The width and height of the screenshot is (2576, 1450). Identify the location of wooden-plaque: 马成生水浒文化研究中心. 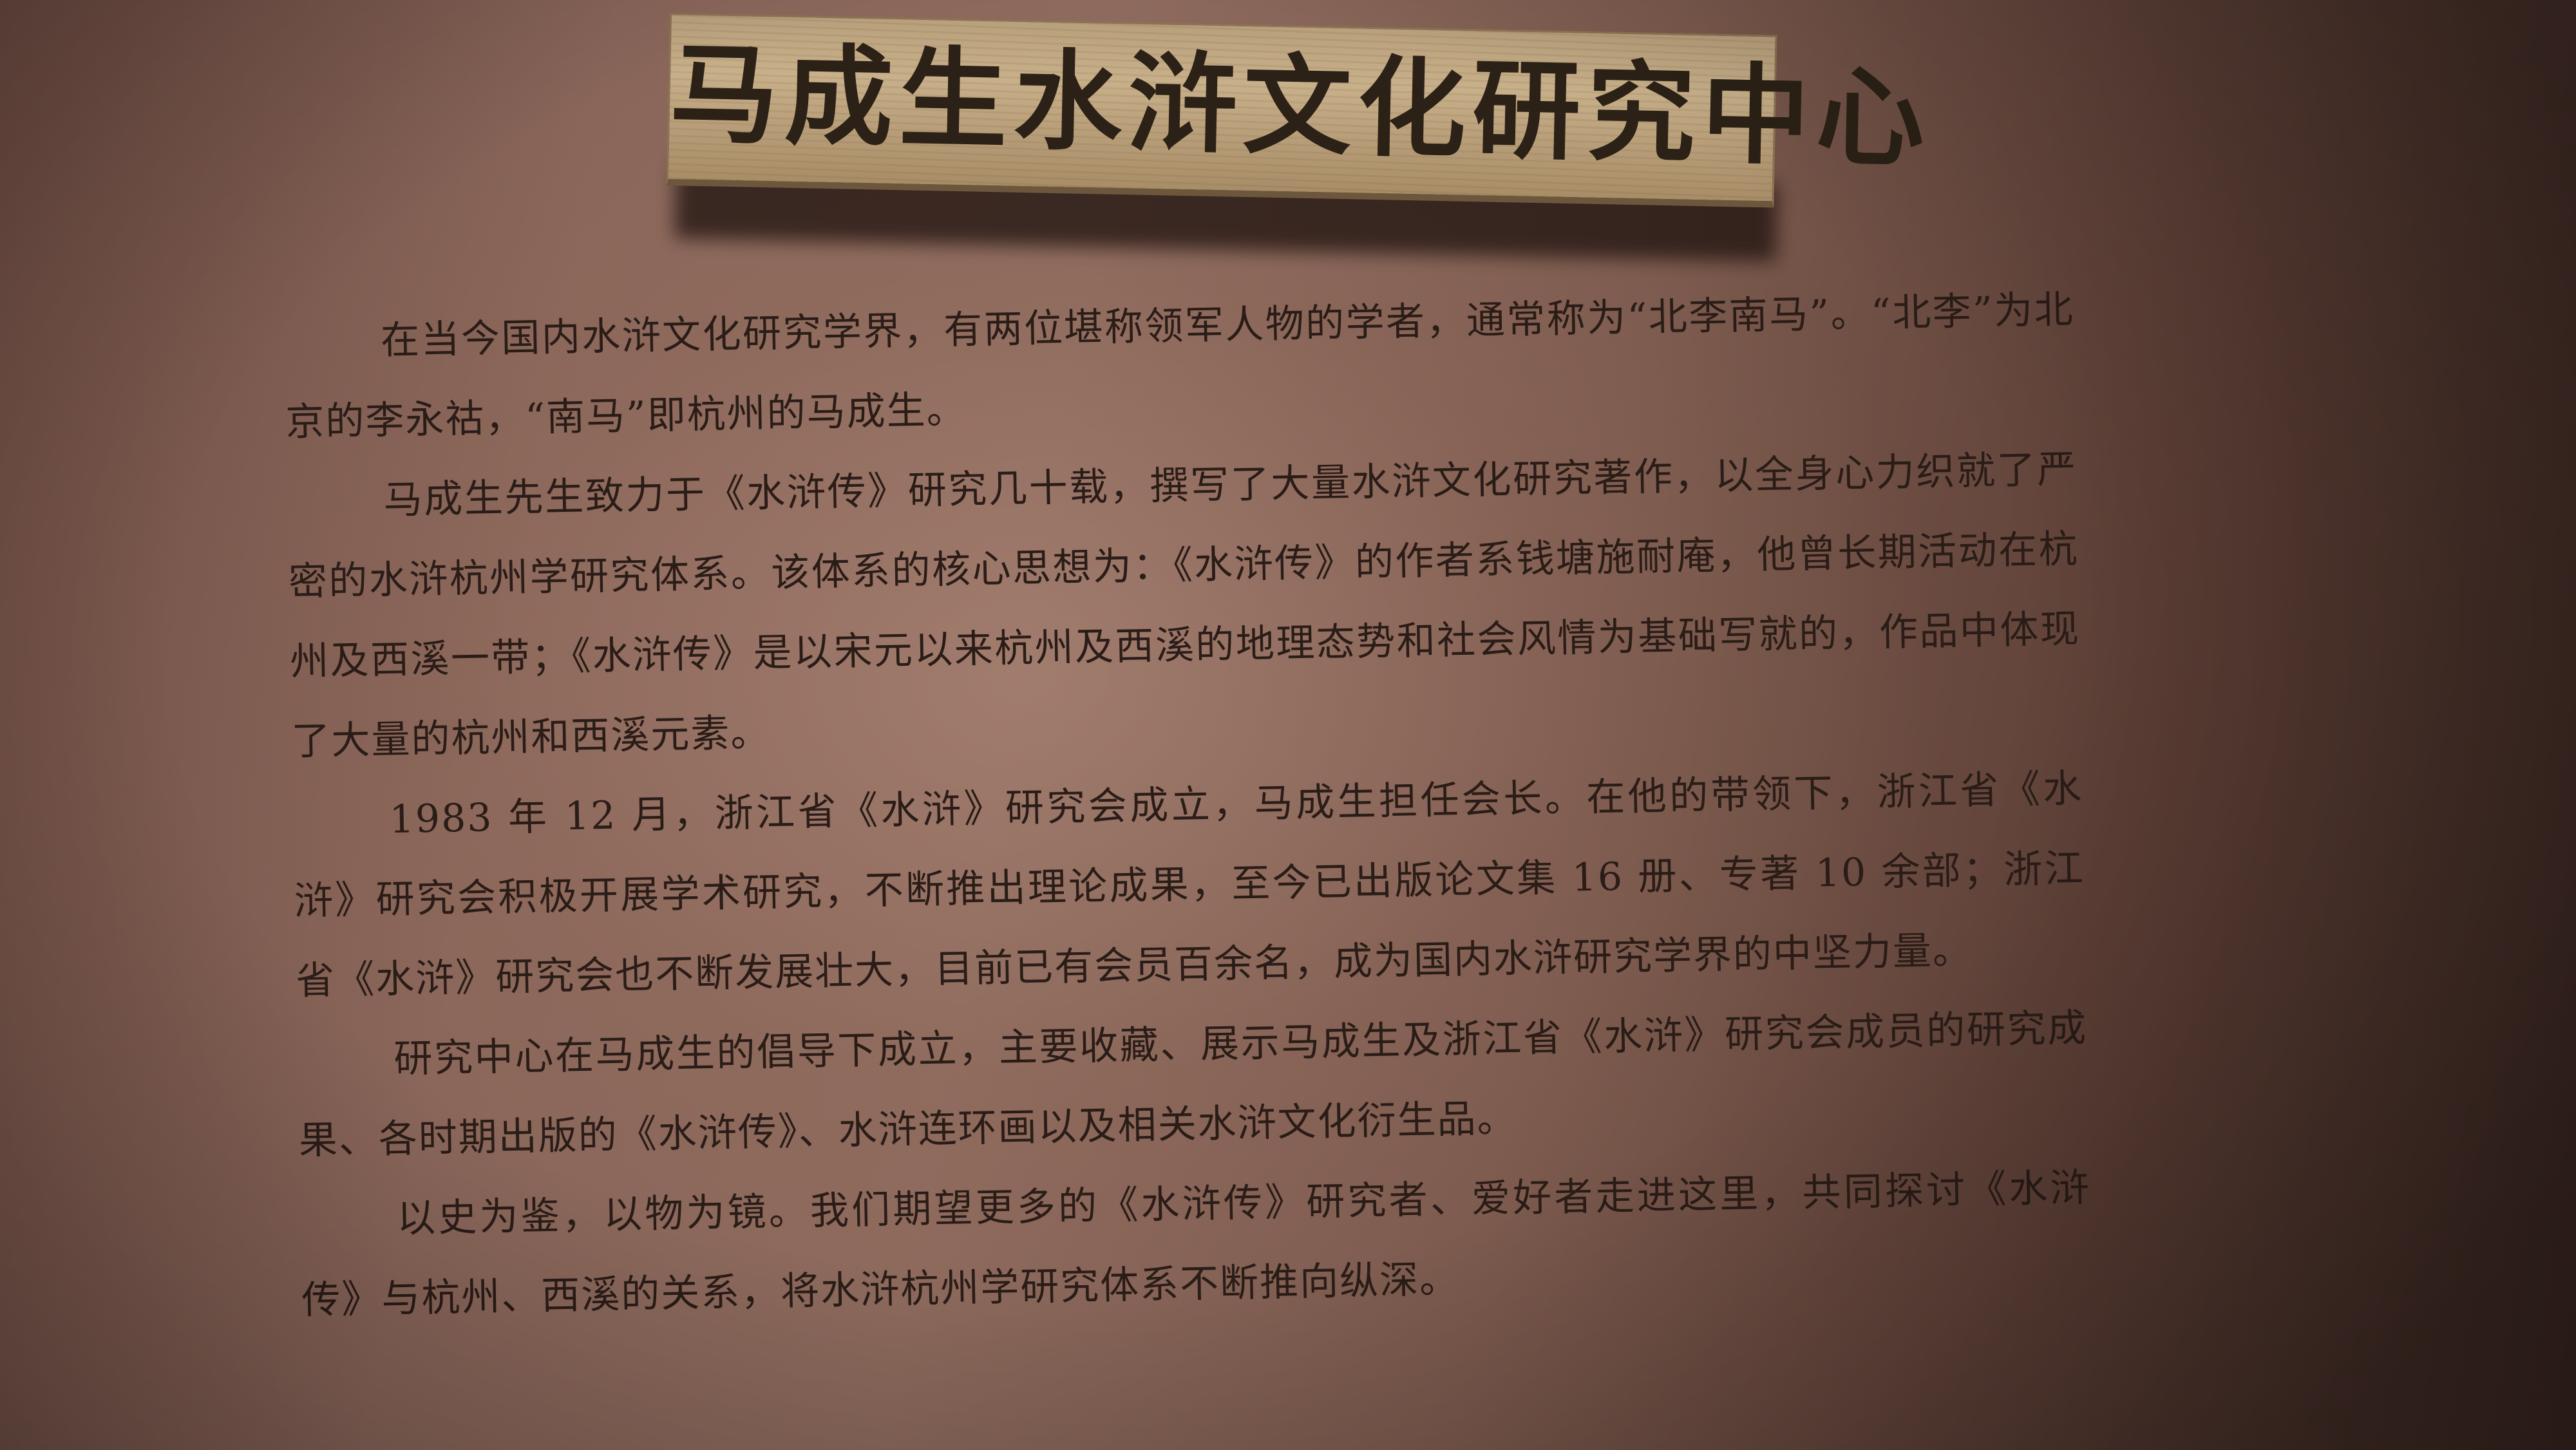
(1299, 110).